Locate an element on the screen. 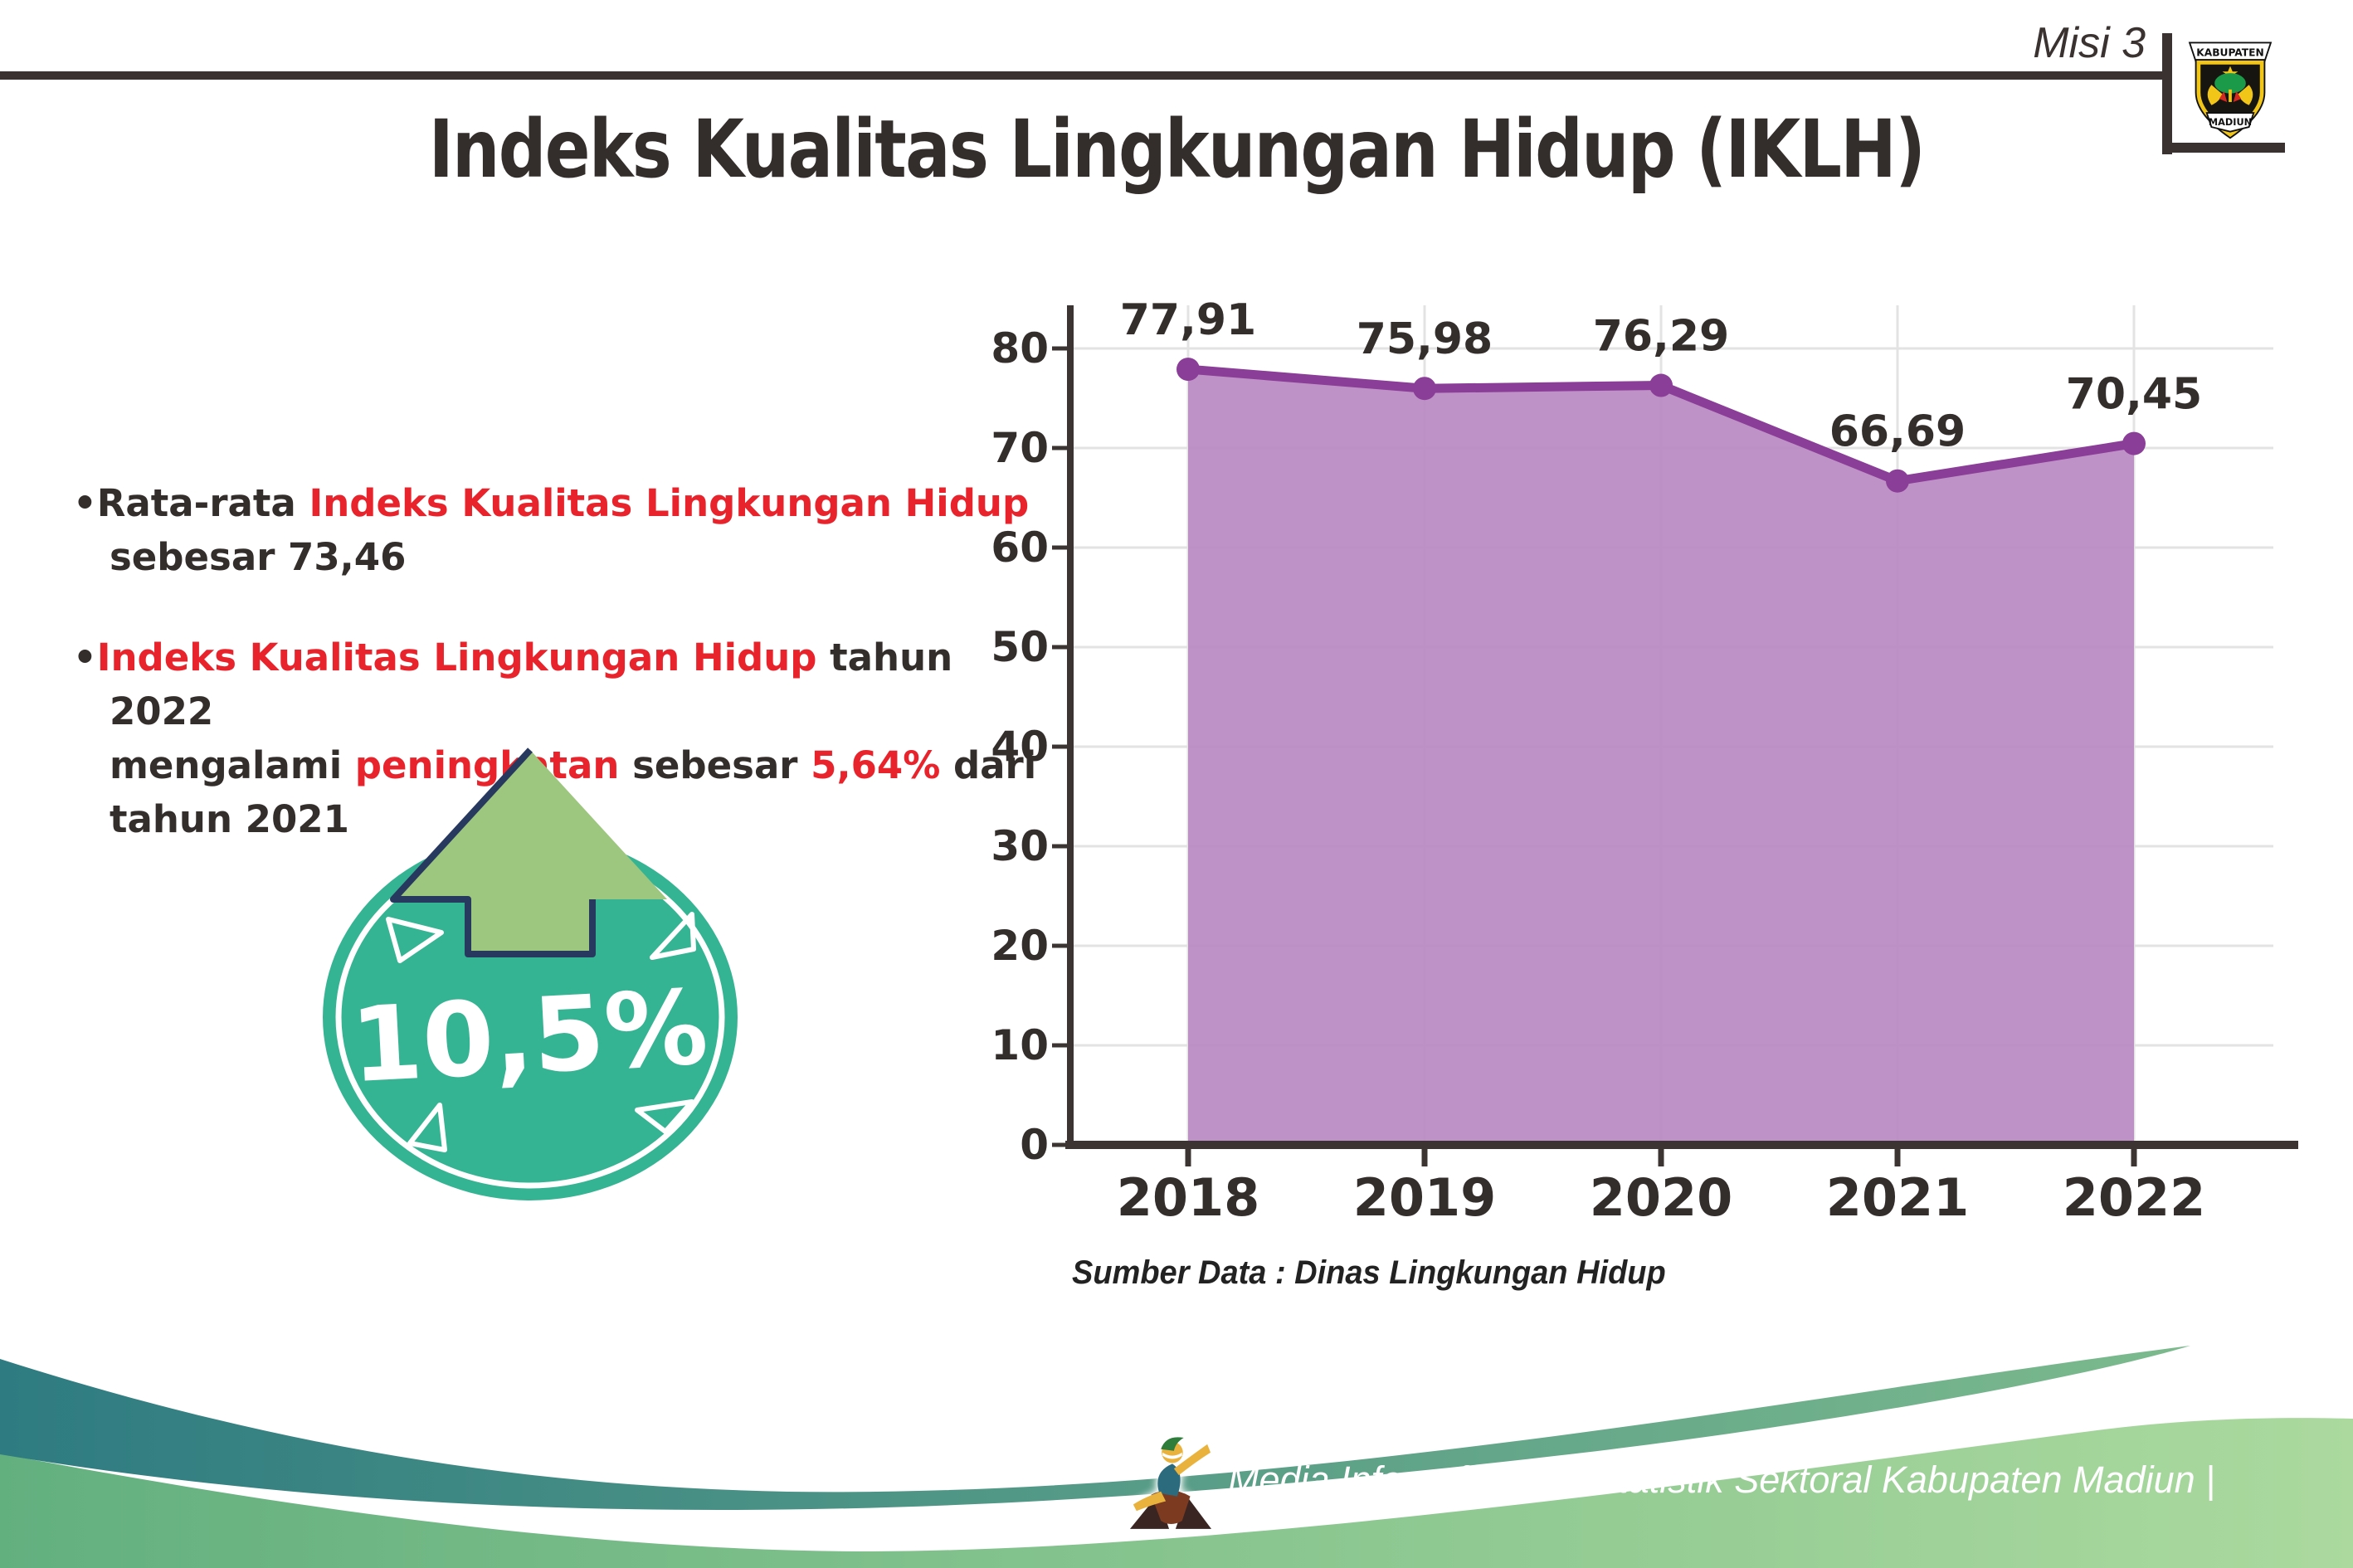  data-label: 75,98 is located at coordinates (1425, 339).